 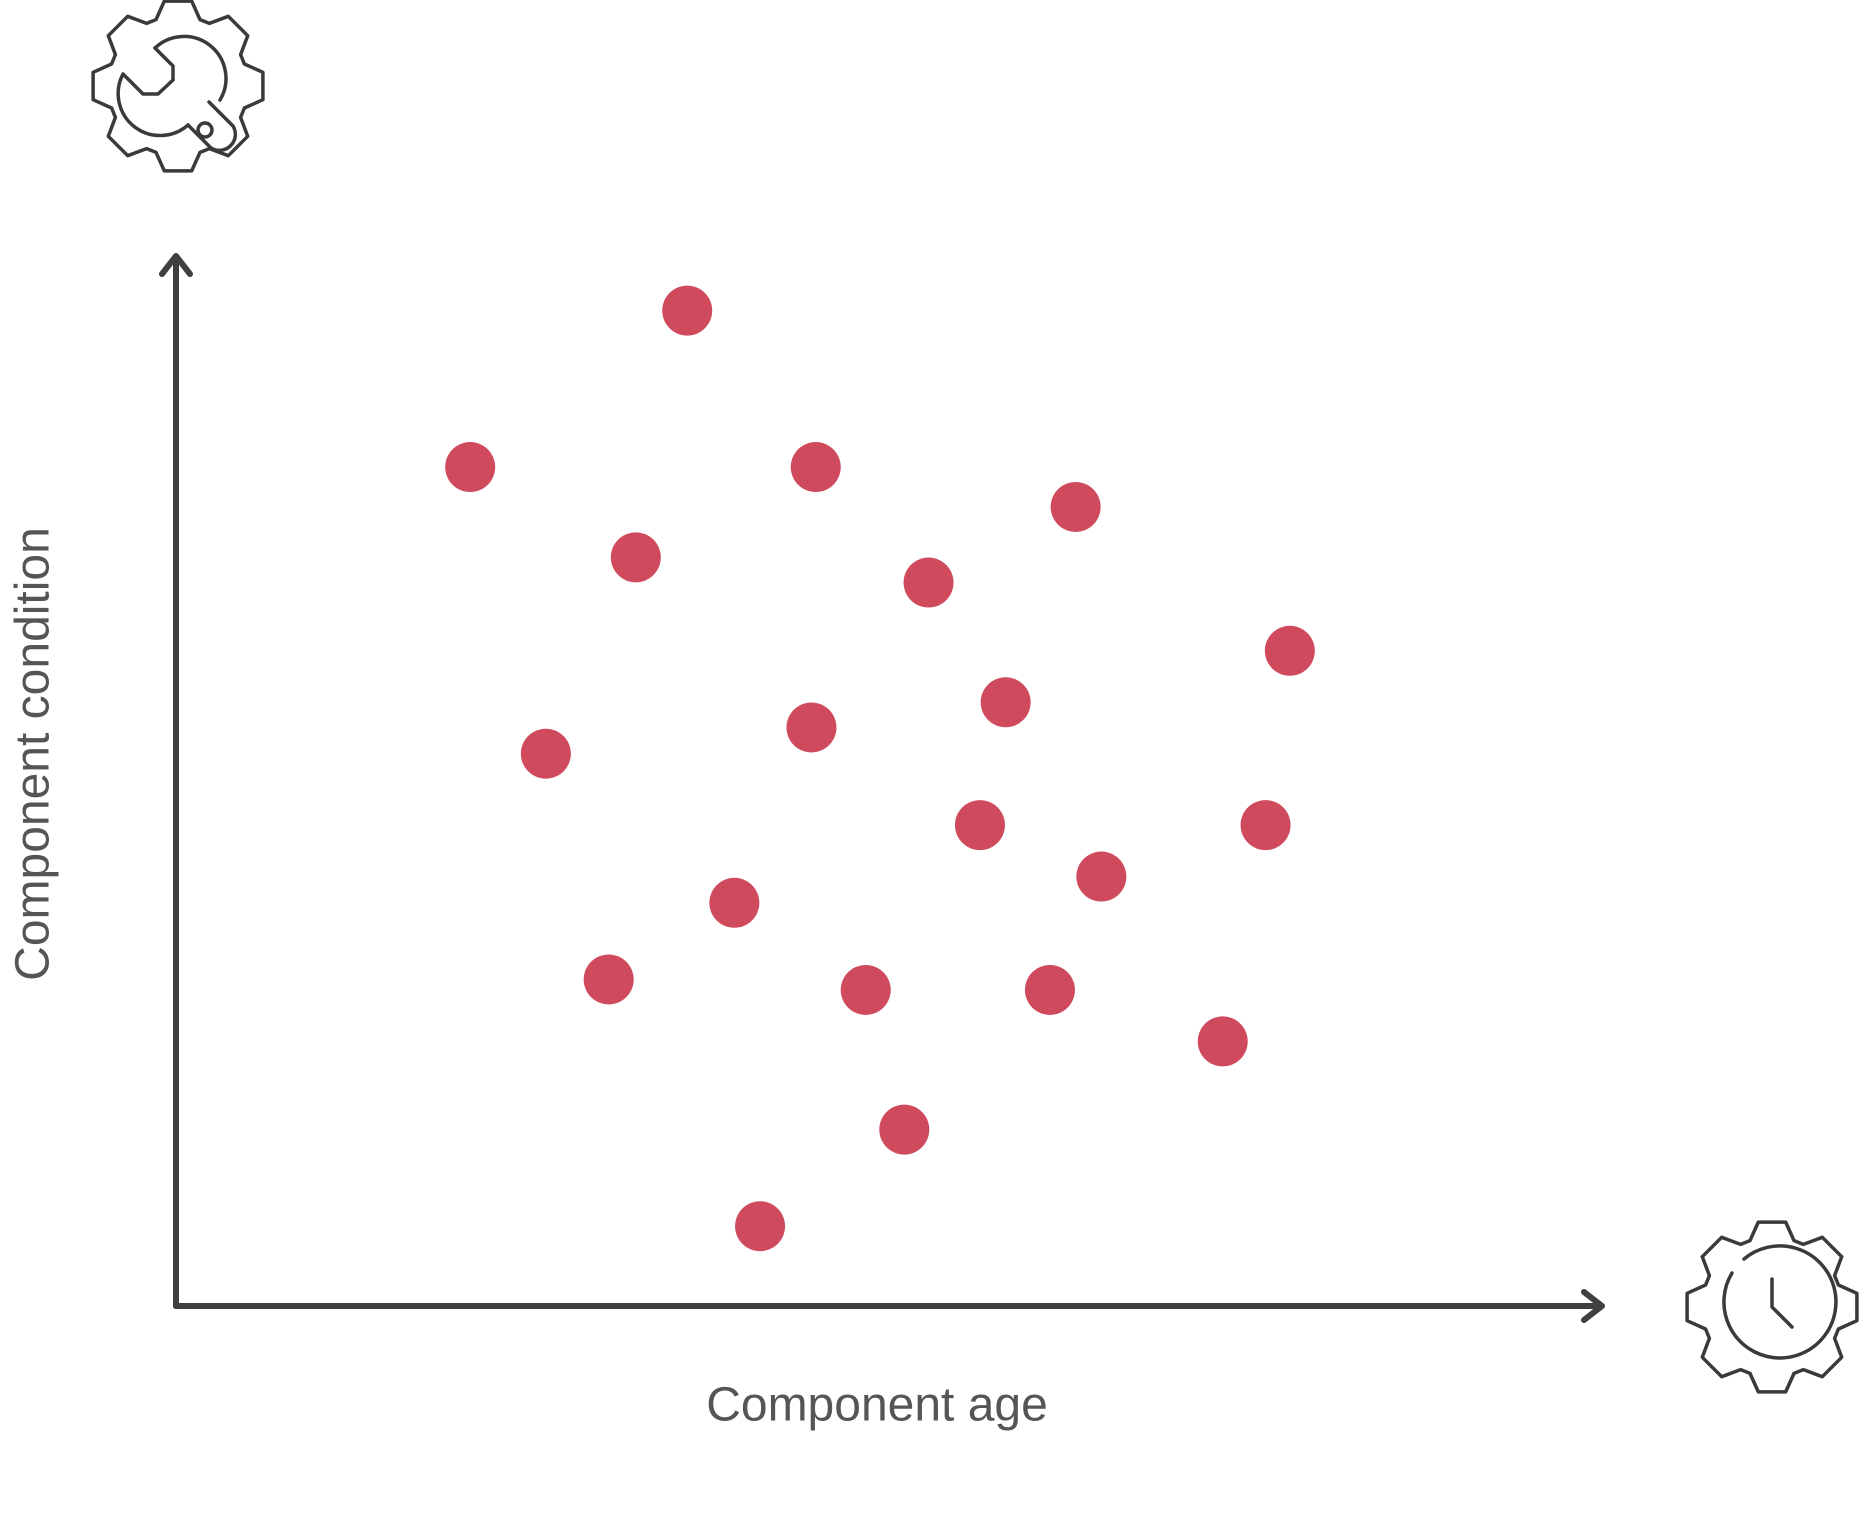 What do you see at coordinates (176, 265) in the screenshot?
I see `y-axis-arrow` at bounding box center [176, 265].